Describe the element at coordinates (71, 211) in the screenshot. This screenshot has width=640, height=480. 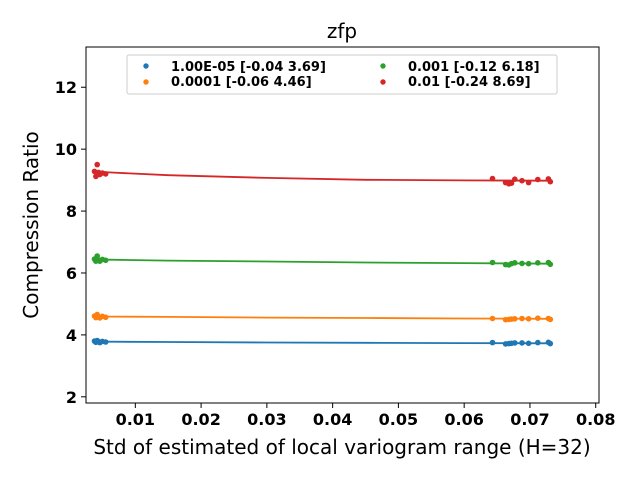
I see `y-tick-label: 8` at that location.